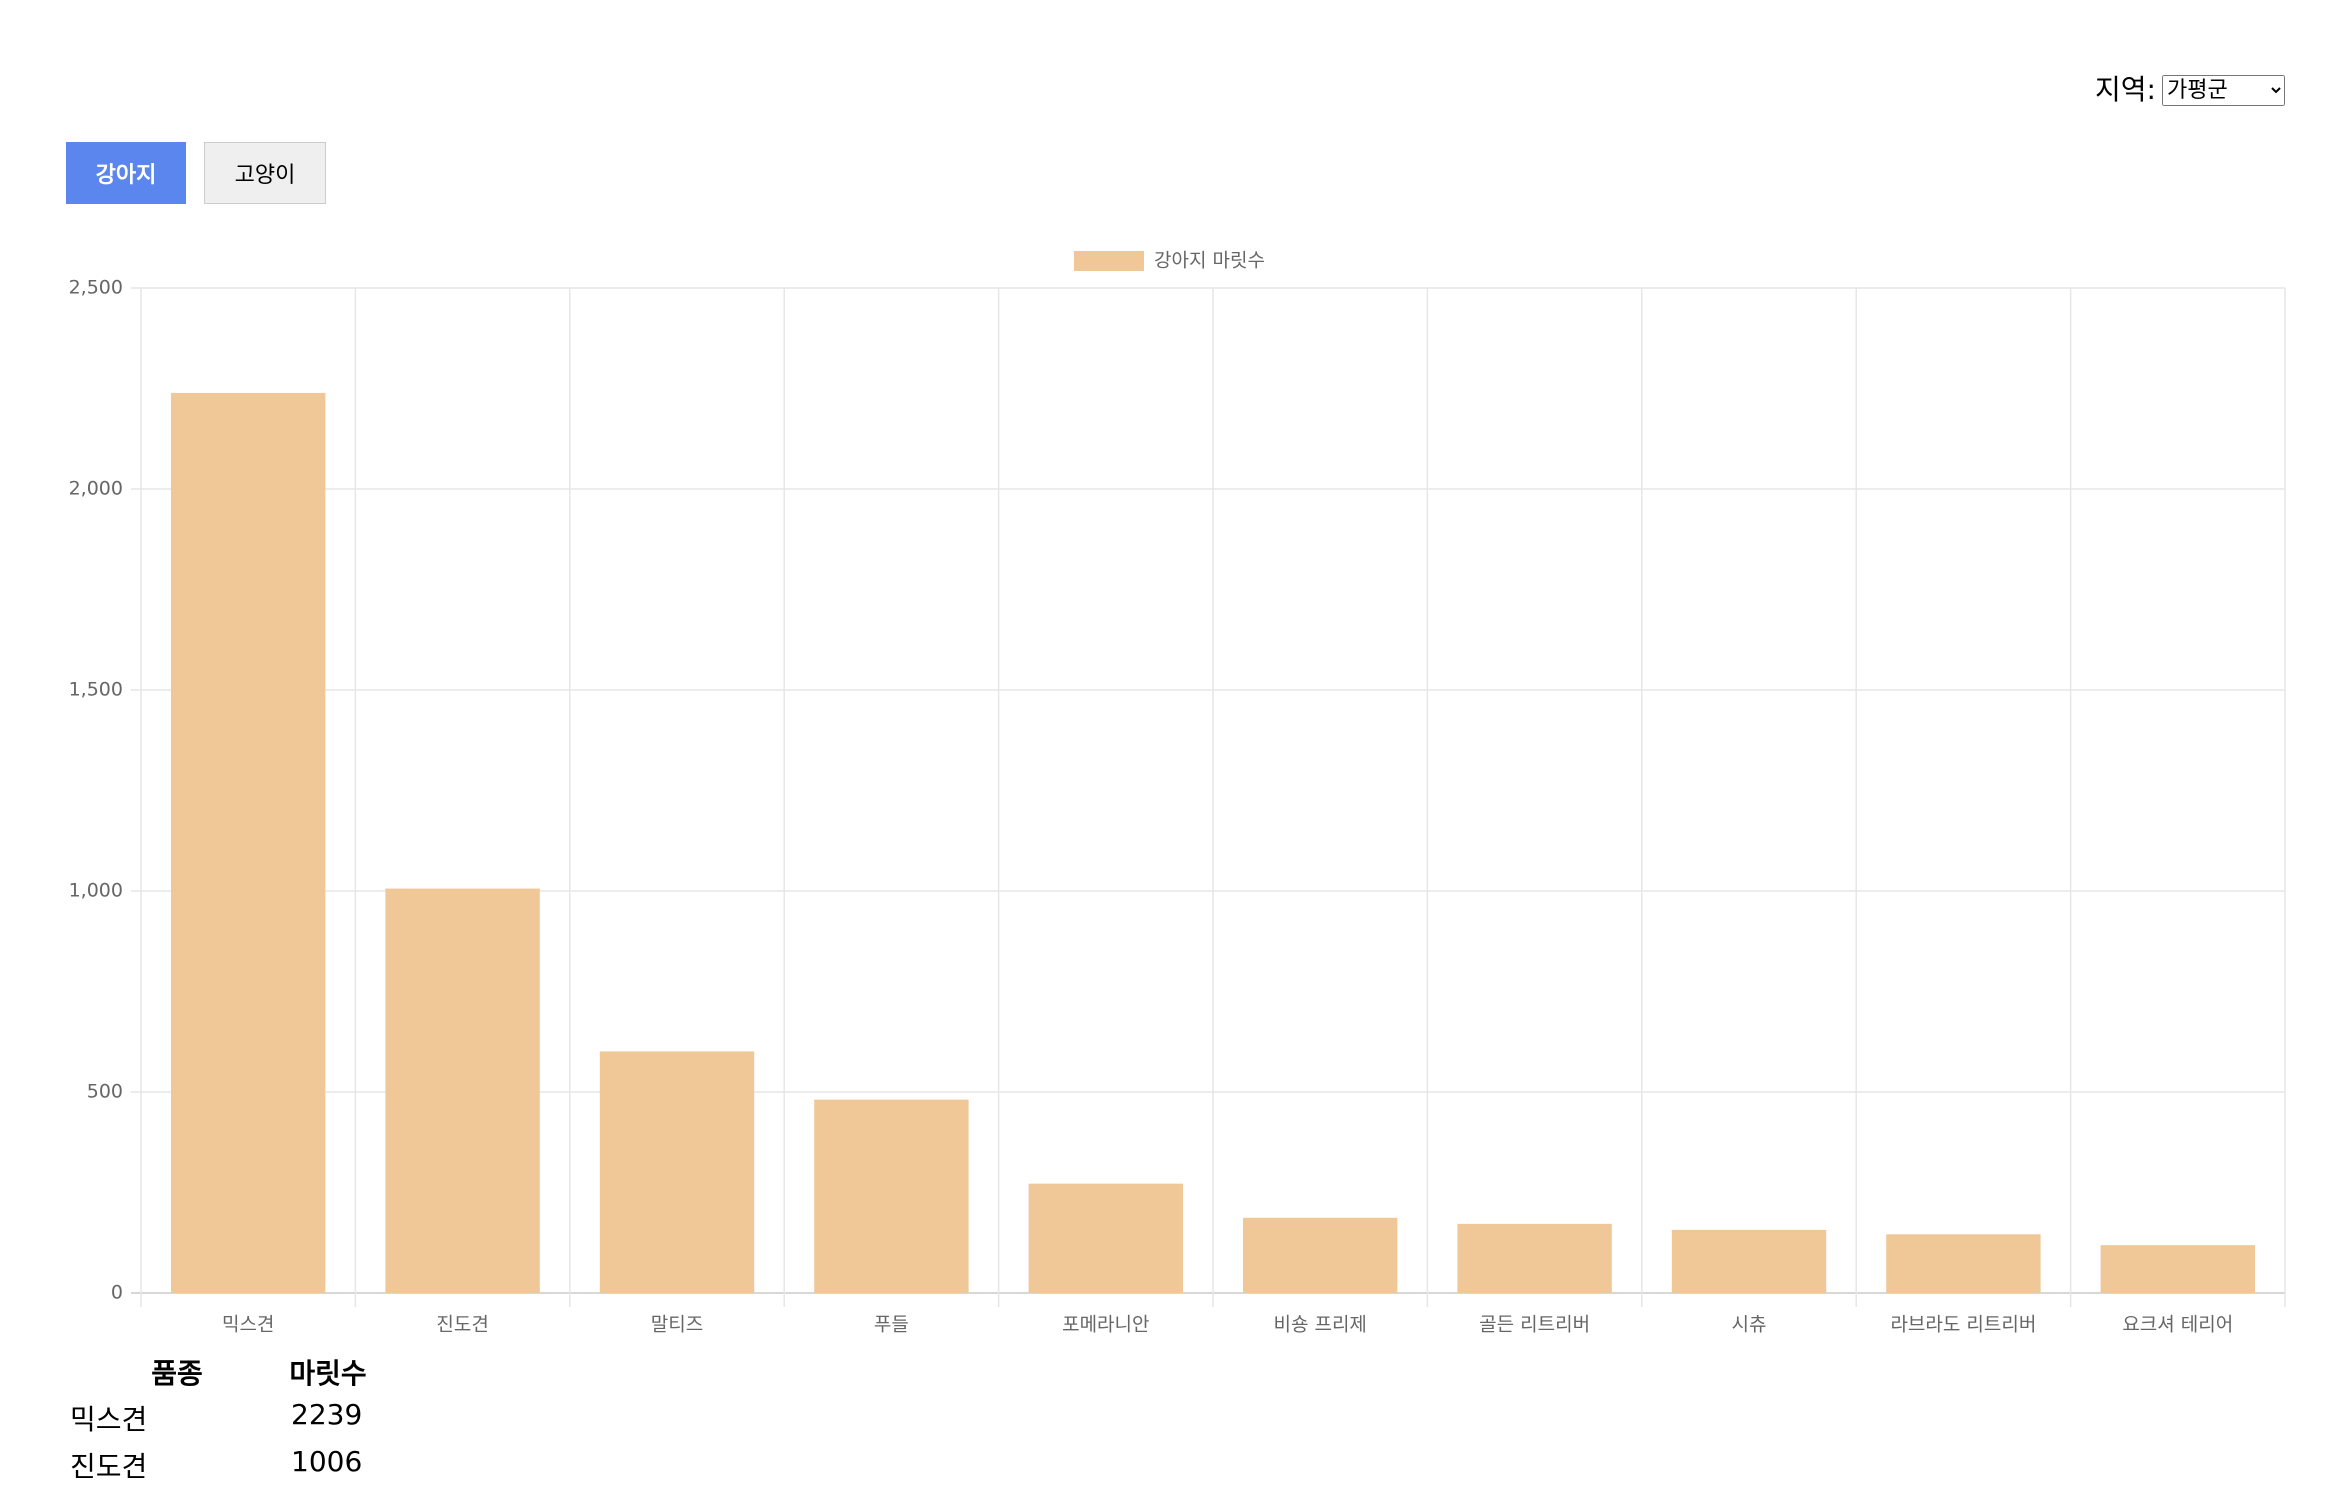 The width and height of the screenshot is (2347, 1485). I want to click on table-cell: 믹스견, so click(109, 1419).